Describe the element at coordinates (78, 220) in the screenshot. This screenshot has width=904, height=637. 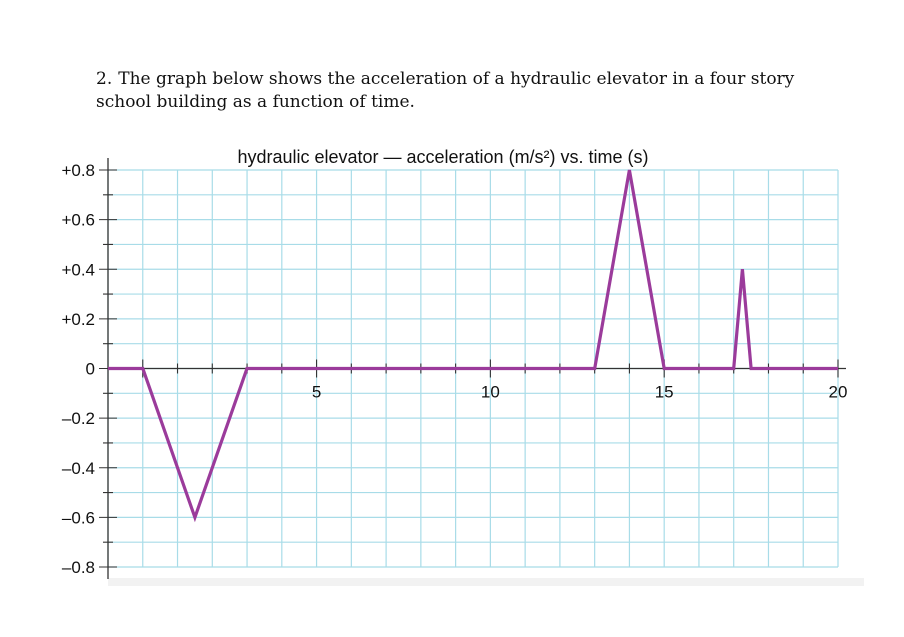
I see `y-tick-label: +0.6` at that location.